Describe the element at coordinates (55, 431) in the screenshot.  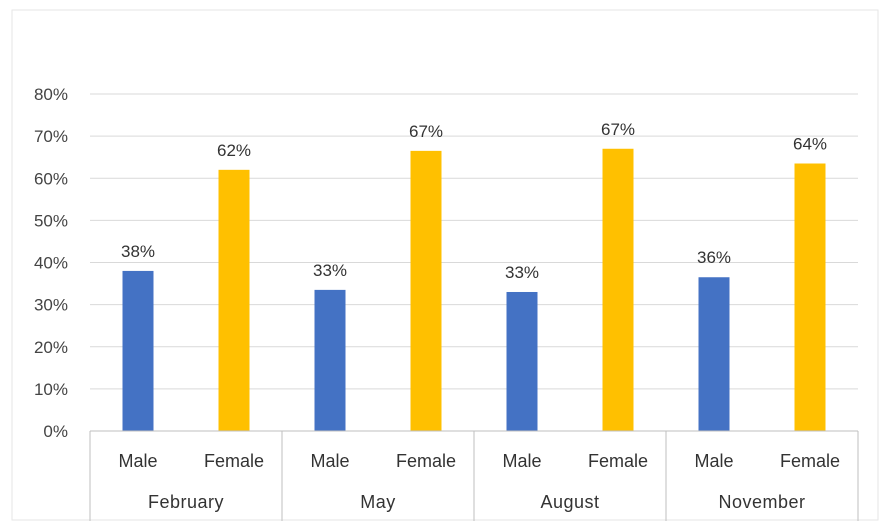
I see `y-tick-label: 0%` at that location.